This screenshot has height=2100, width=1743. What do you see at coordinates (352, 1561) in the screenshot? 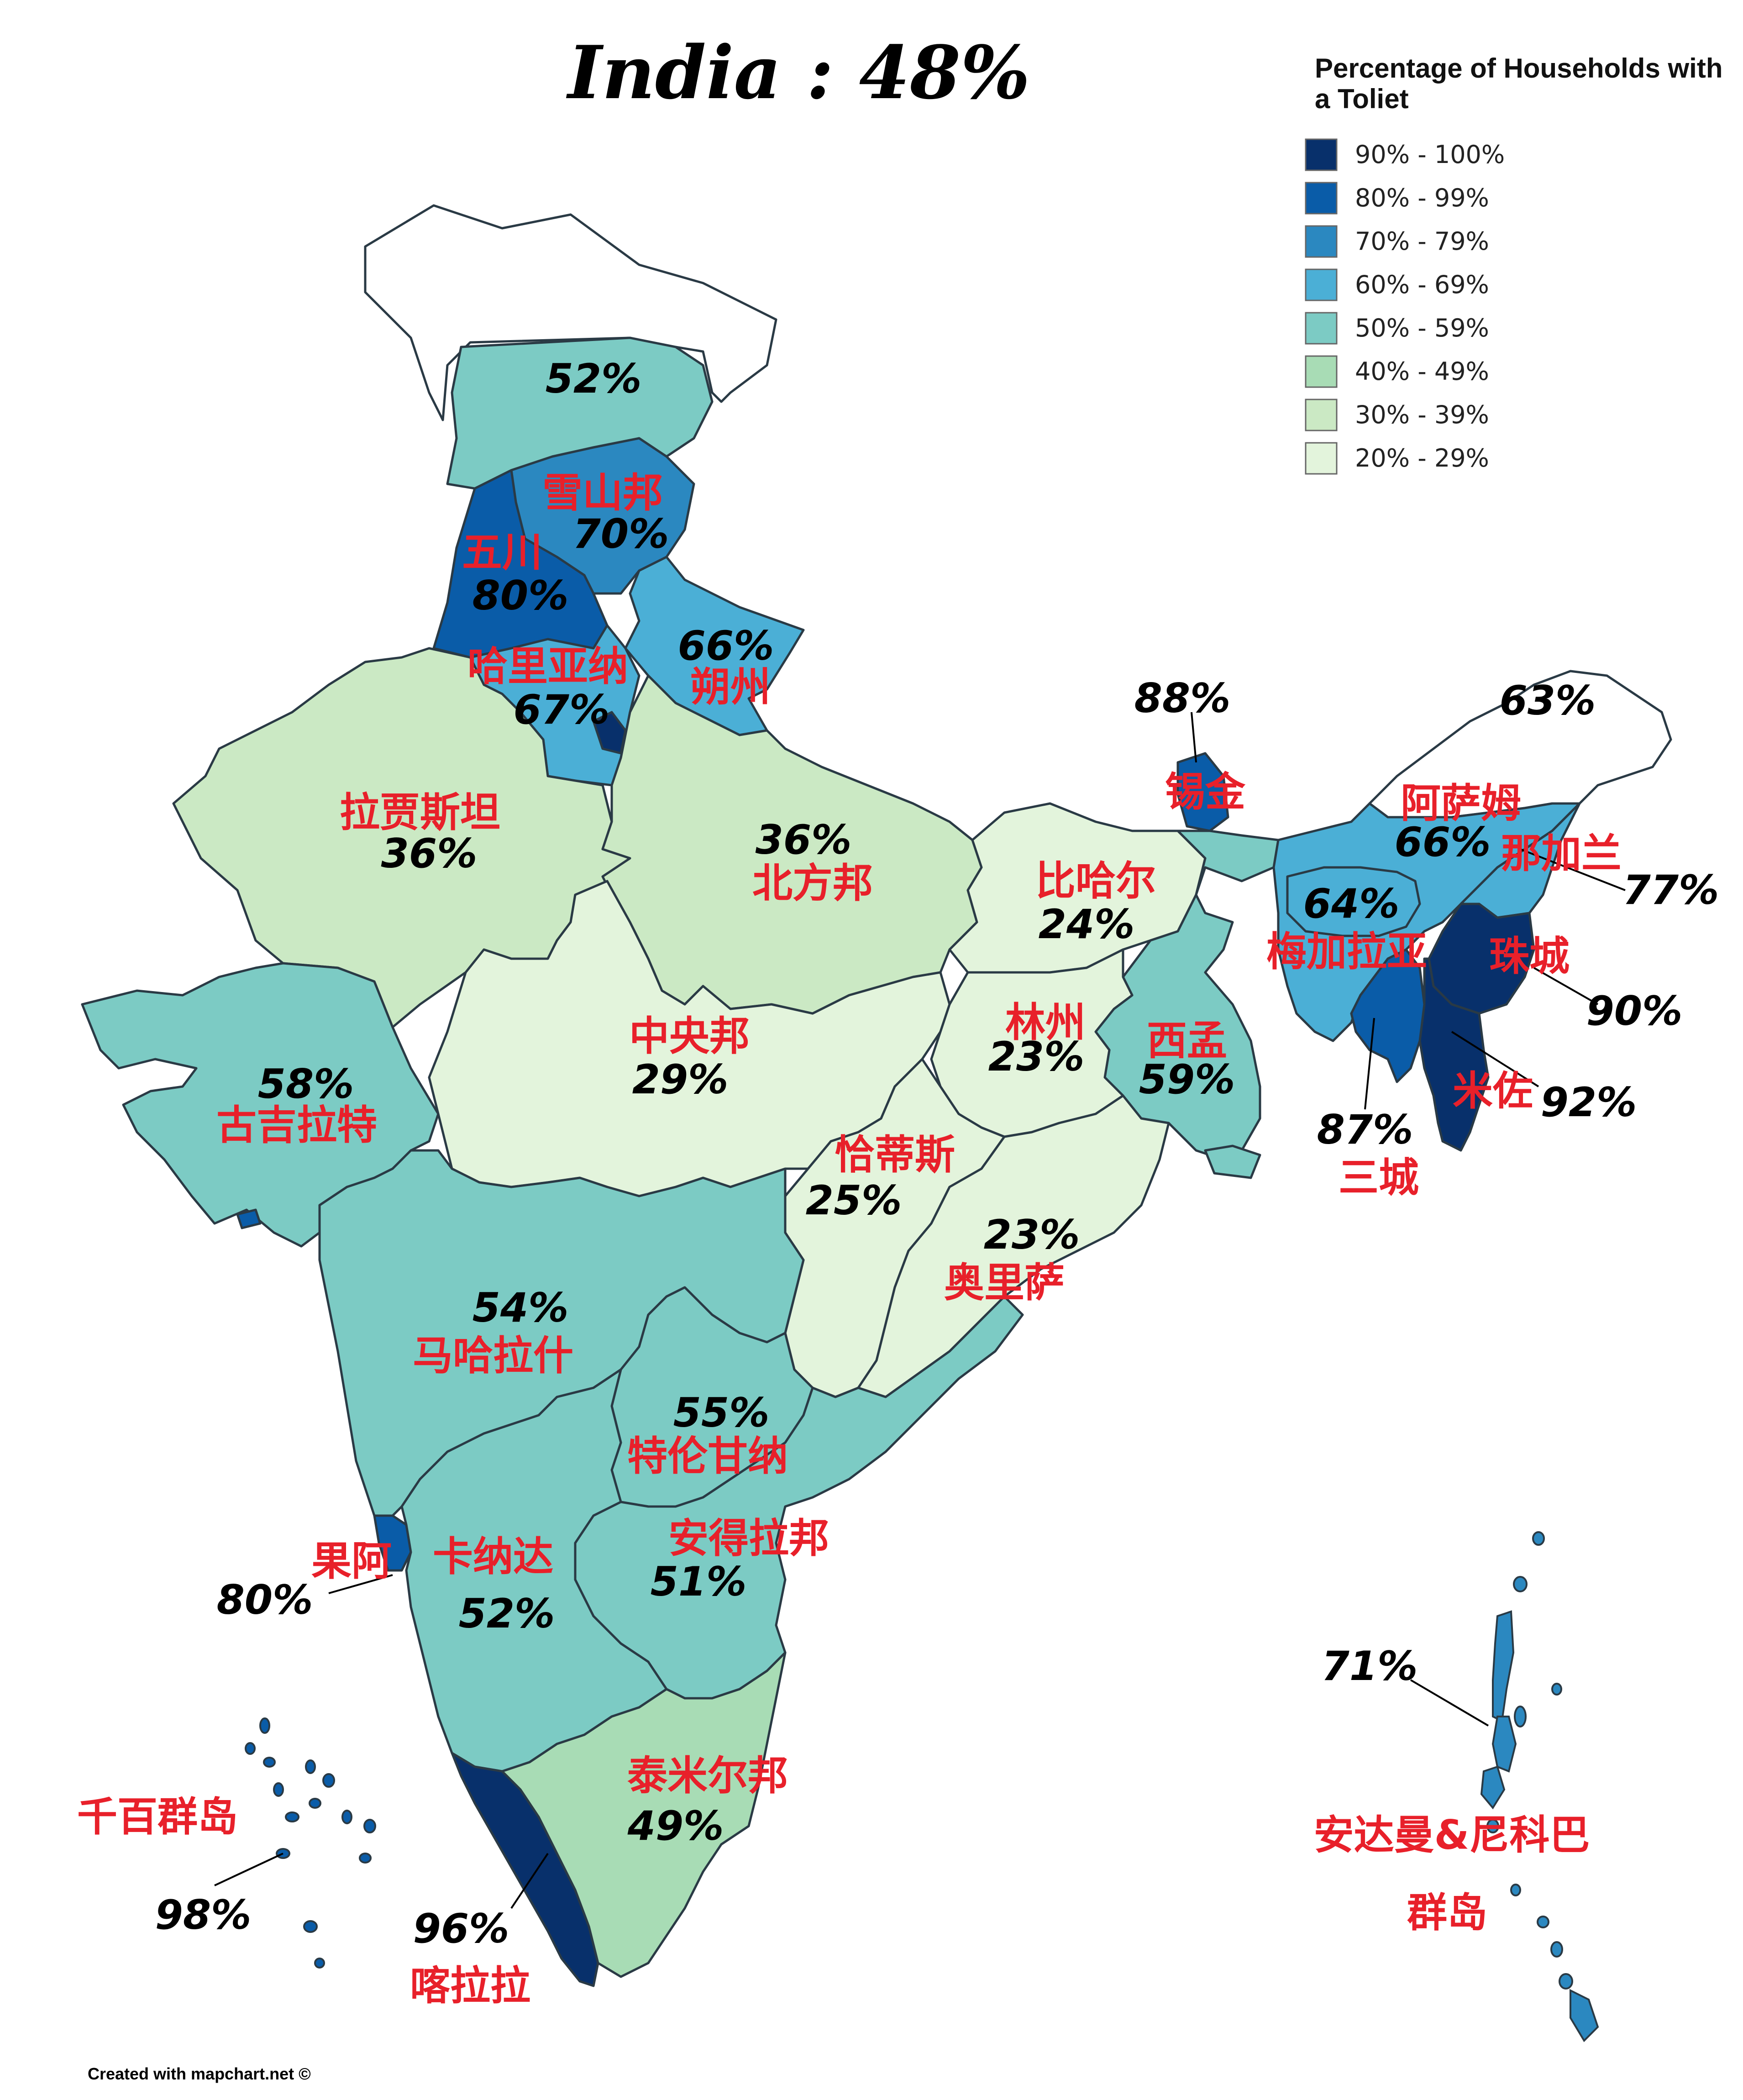
I see `label-goa-name: 果阿` at bounding box center [352, 1561].